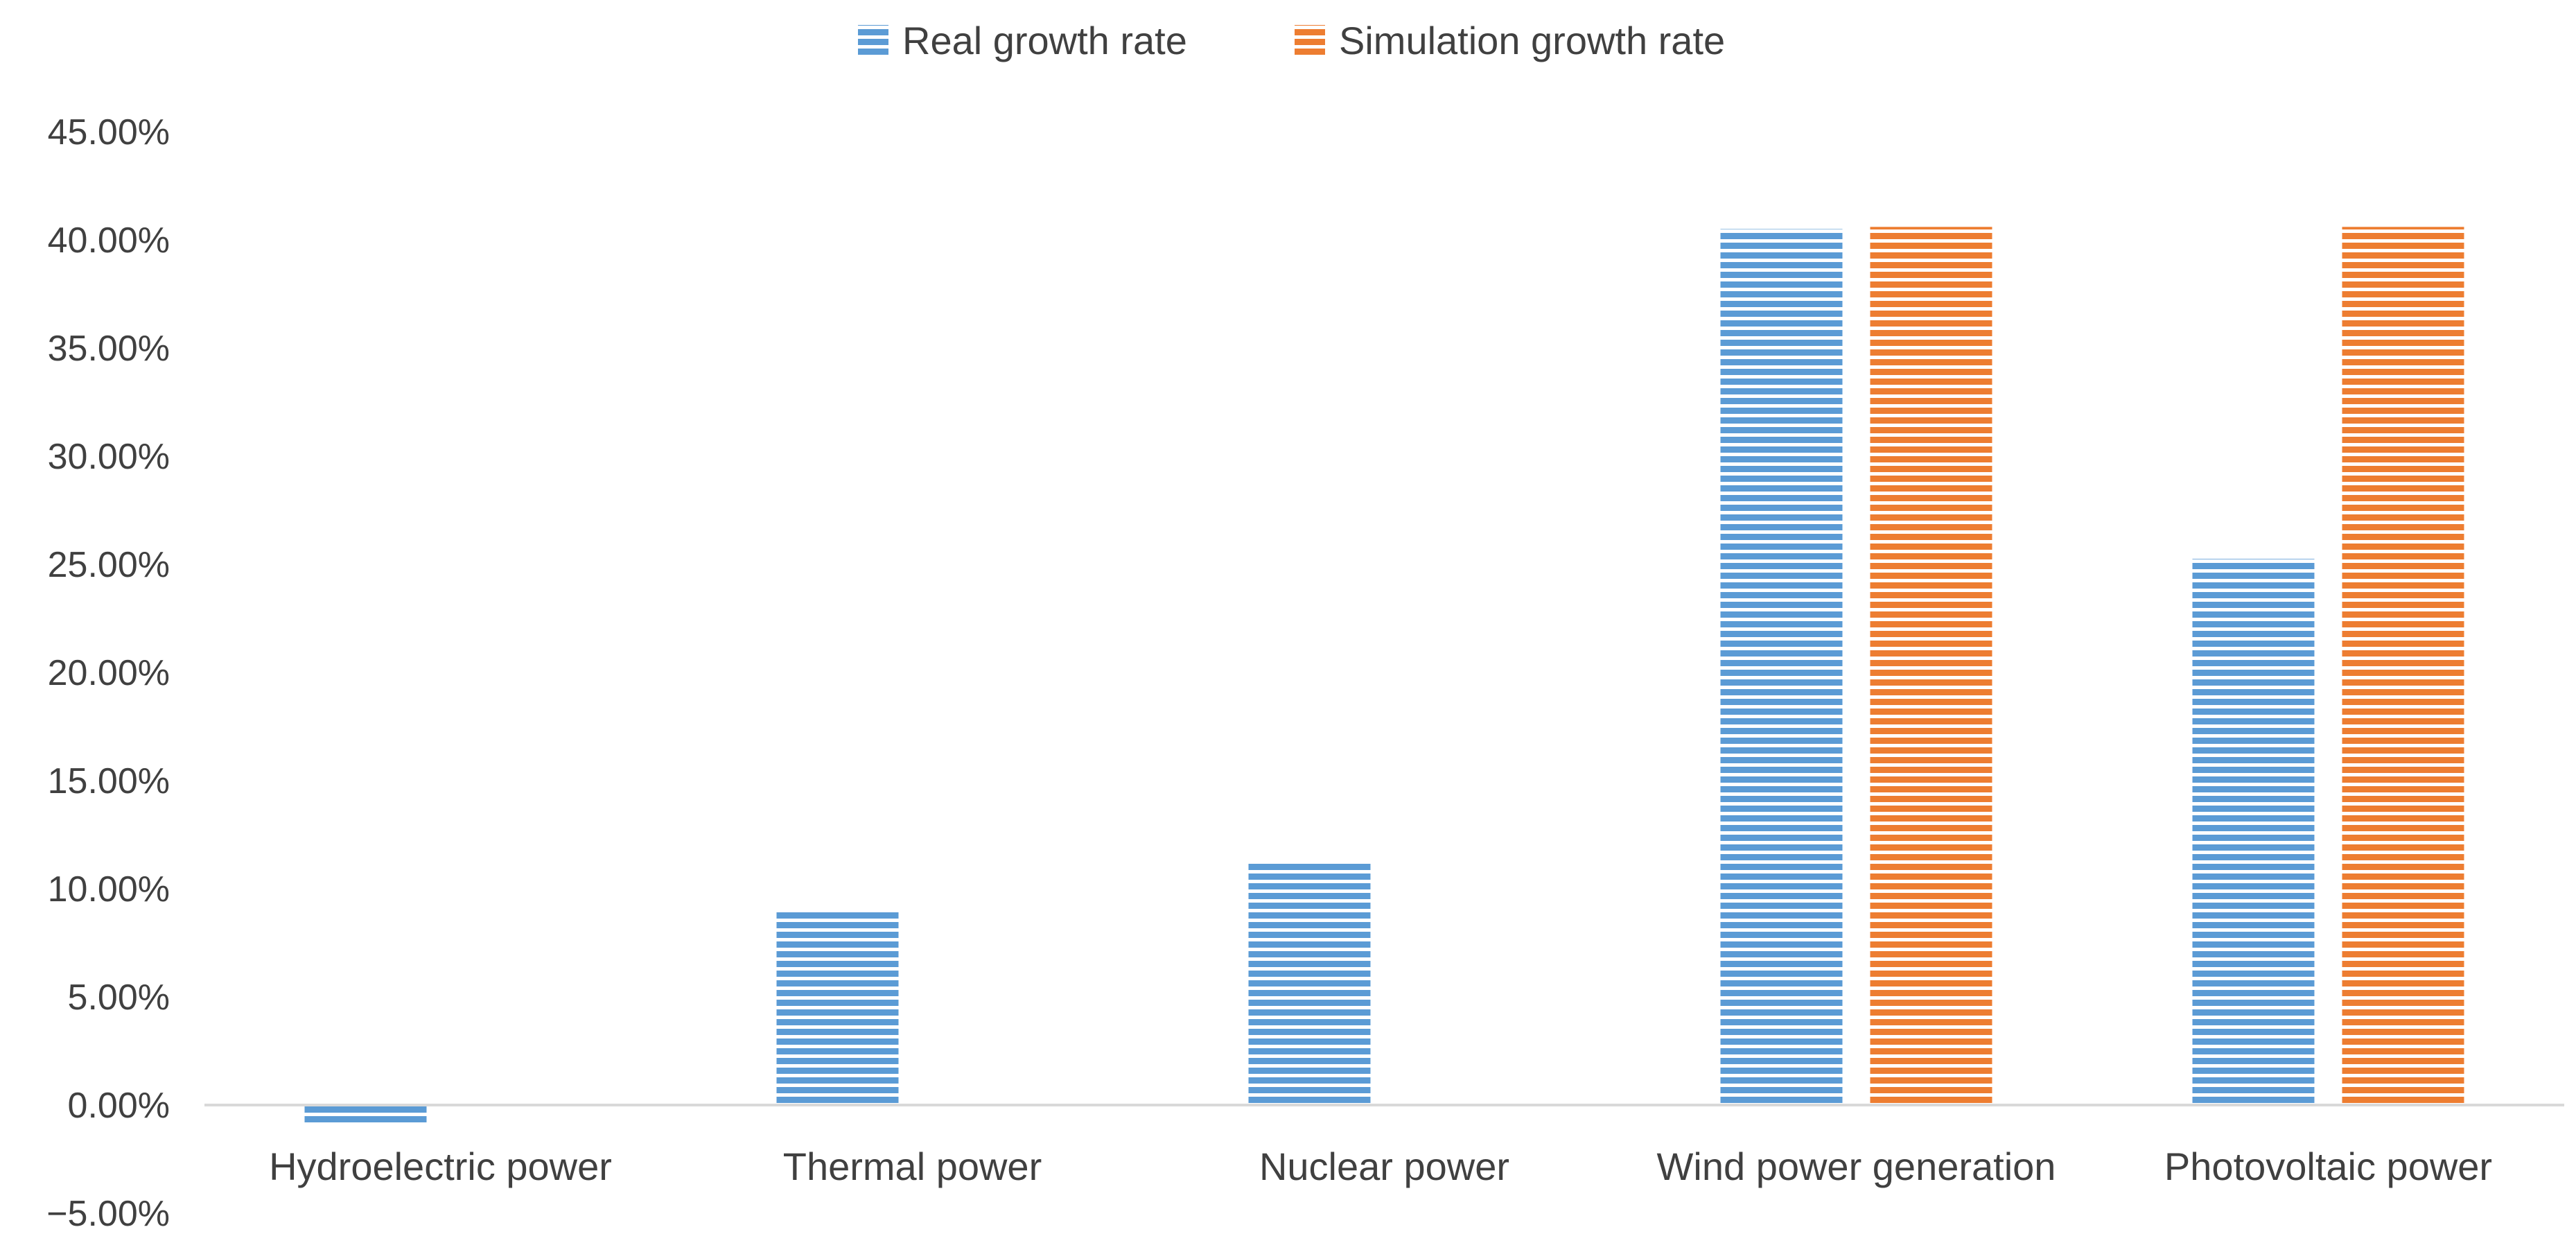 The height and width of the screenshot is (1243, 2576). Describe the element at coordinates (109, 565) in the screenshot. I see `y-tick-label: 25.00%` at that location.